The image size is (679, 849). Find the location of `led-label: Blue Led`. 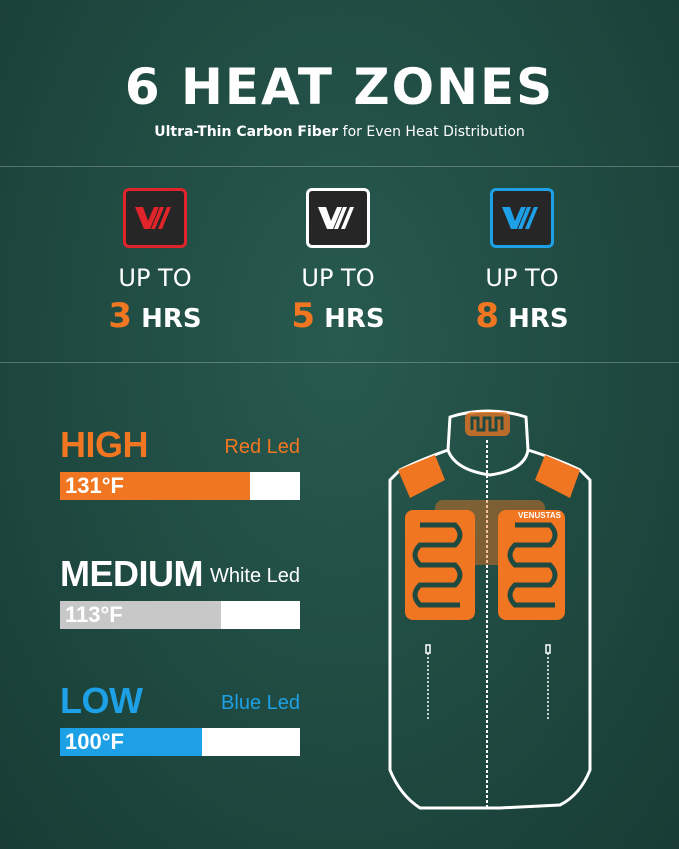

led-label: Blue Led is located at coordinates (260, 703).